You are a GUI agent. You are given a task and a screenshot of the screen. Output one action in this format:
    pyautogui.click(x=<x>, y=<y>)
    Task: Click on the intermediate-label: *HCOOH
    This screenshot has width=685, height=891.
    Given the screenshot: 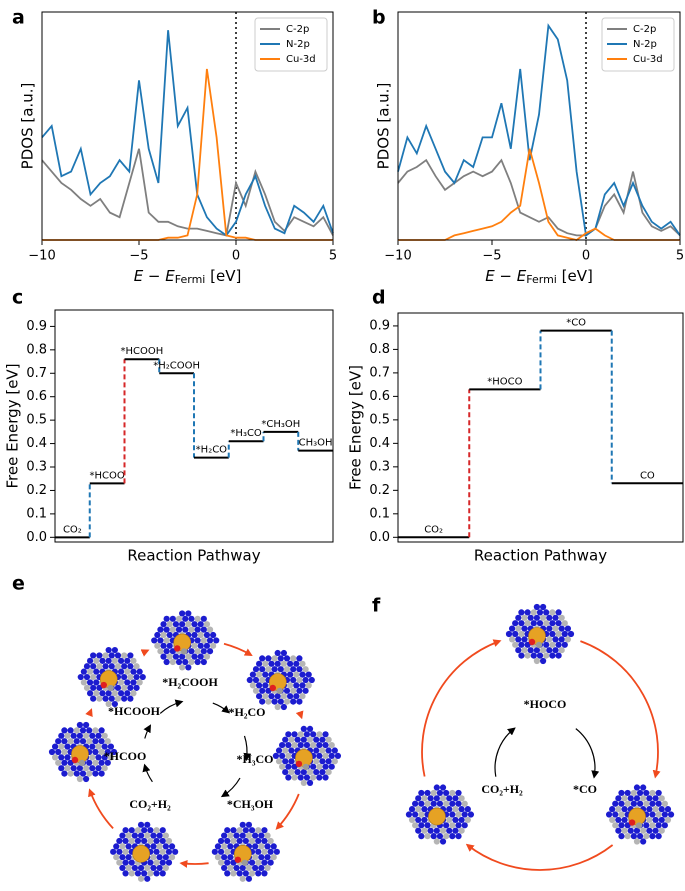 What is the action you would take?
    pyautogui.click(x=134, y=711)
    